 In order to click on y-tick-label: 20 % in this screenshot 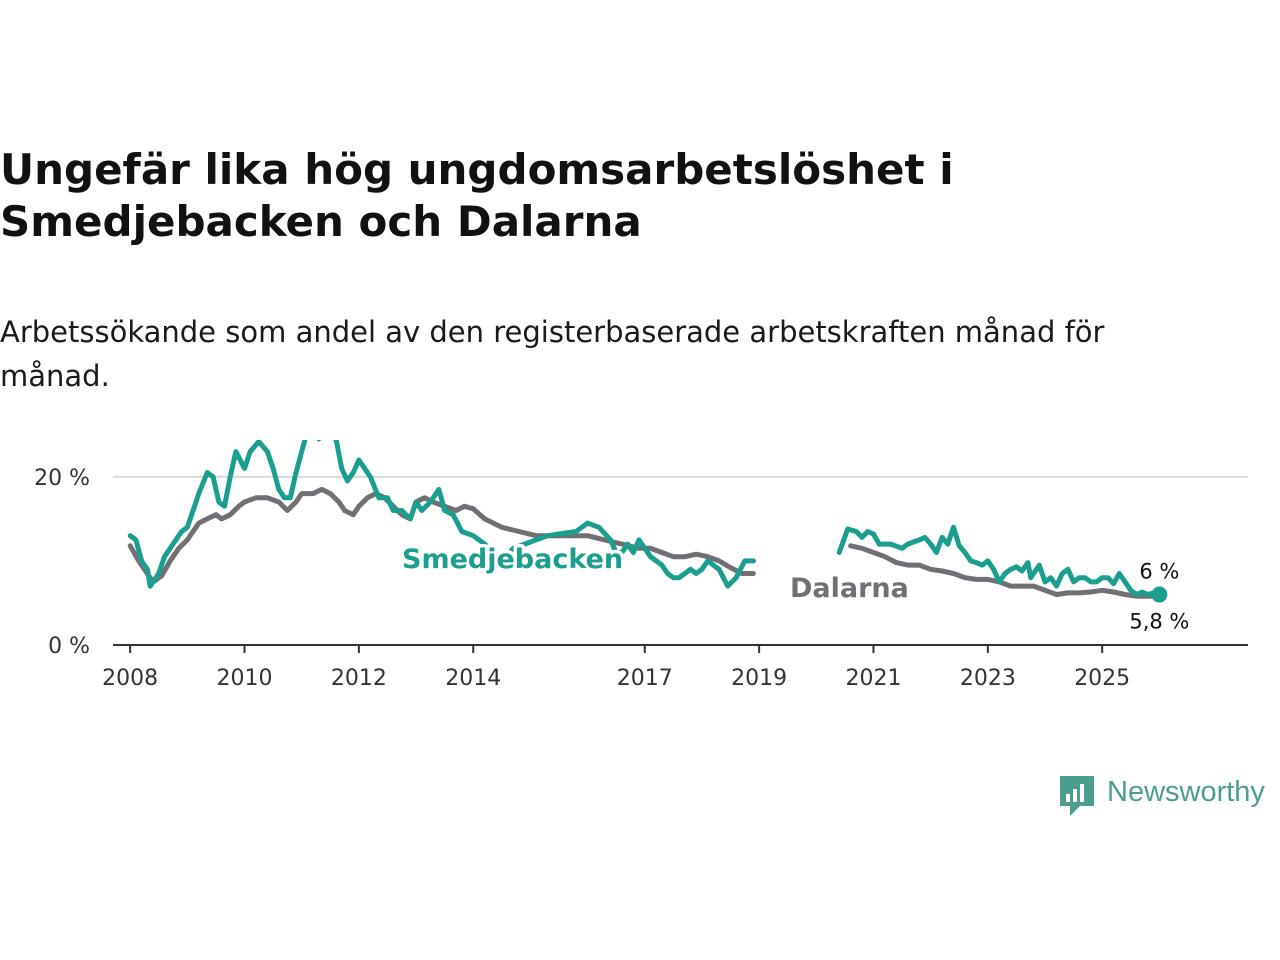, I will do `click(62, 478)`.